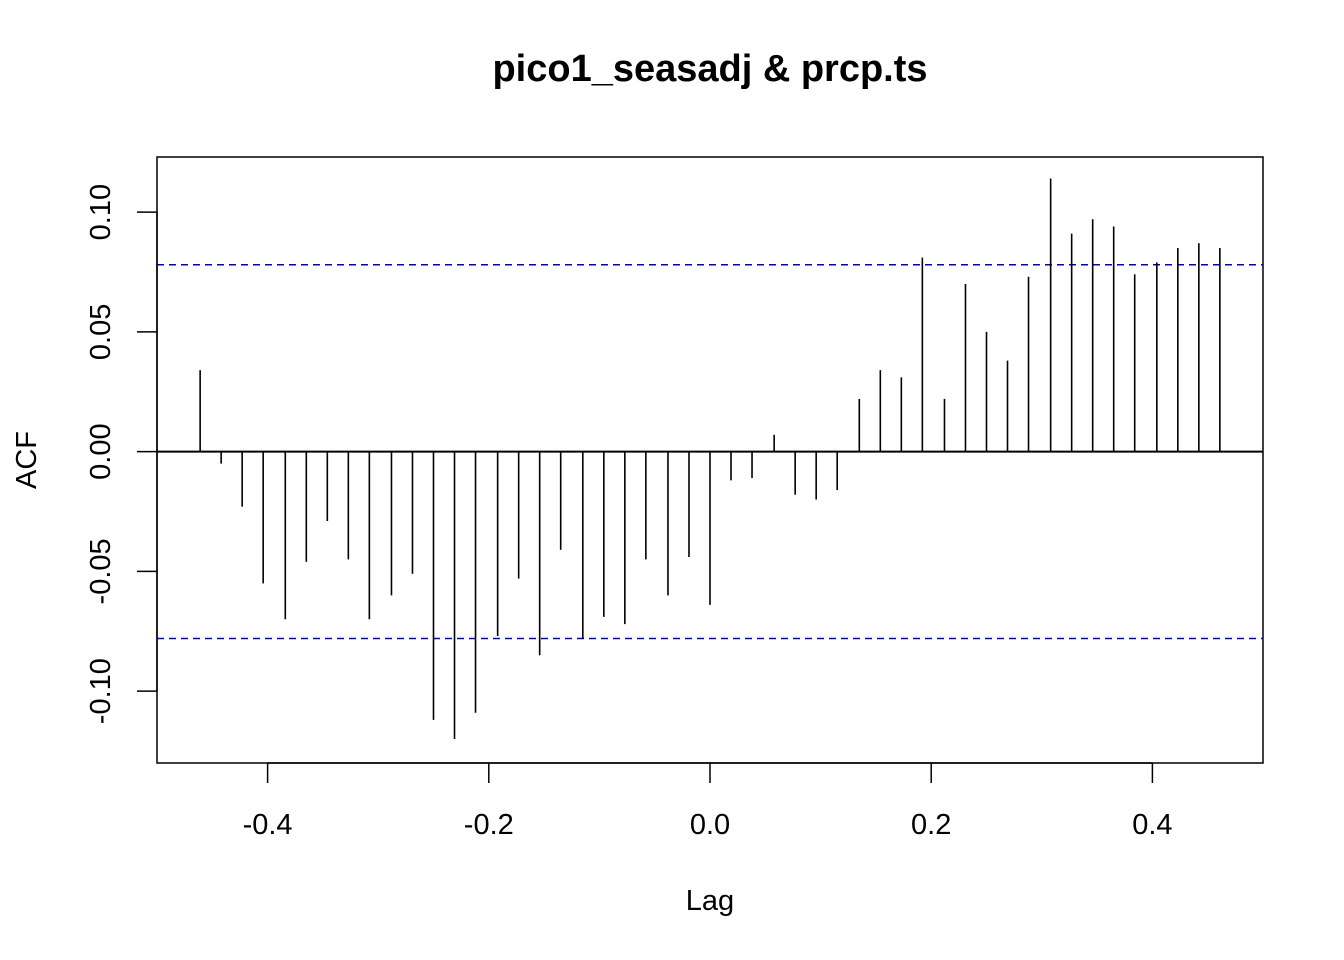  I want to click on y-tick-label: -0.10, so click(101, 691).